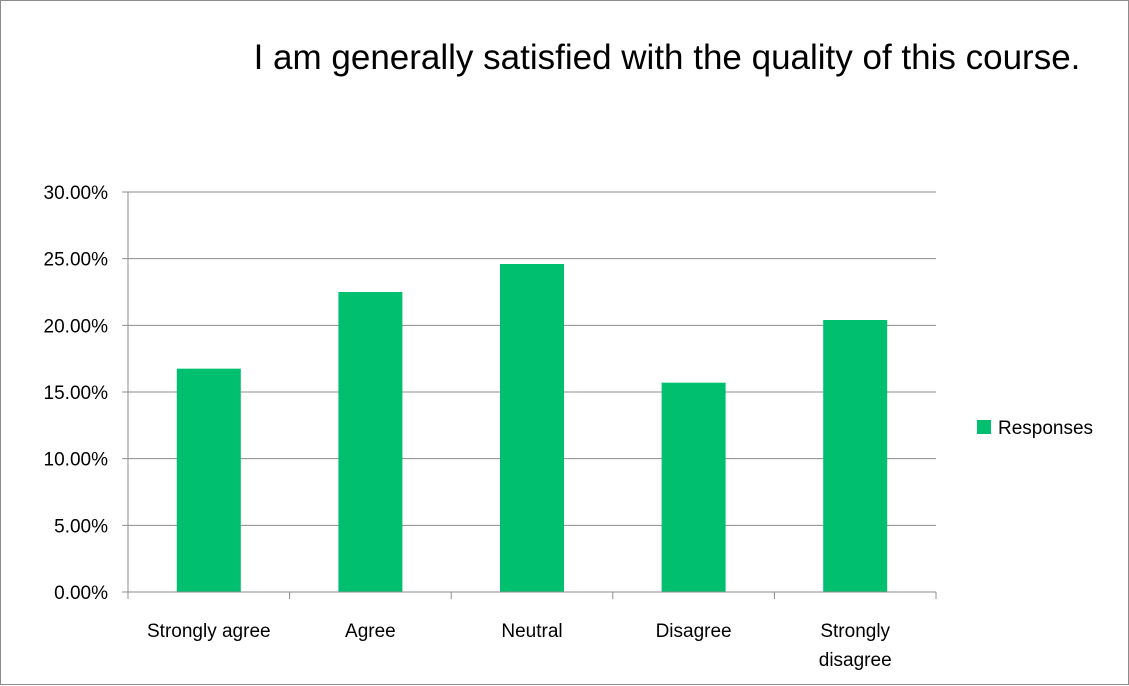  I want to click on x-tick-label: Disagree, so click(694, 631).